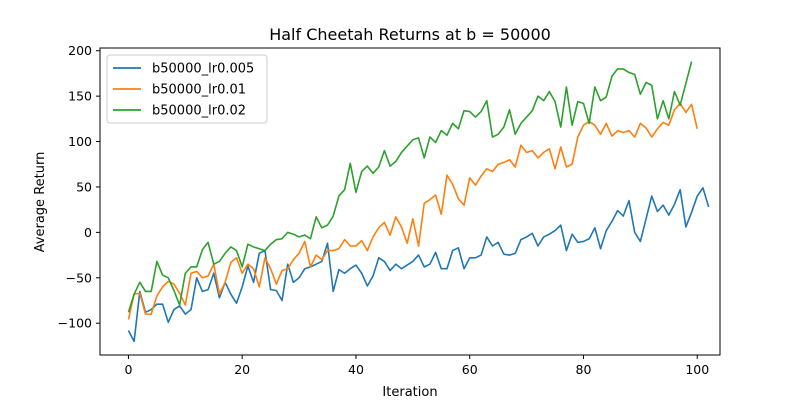  Describe the element at coordinates (128, 369) in the screenshot. I see `x-tick-label: 0` at that location.